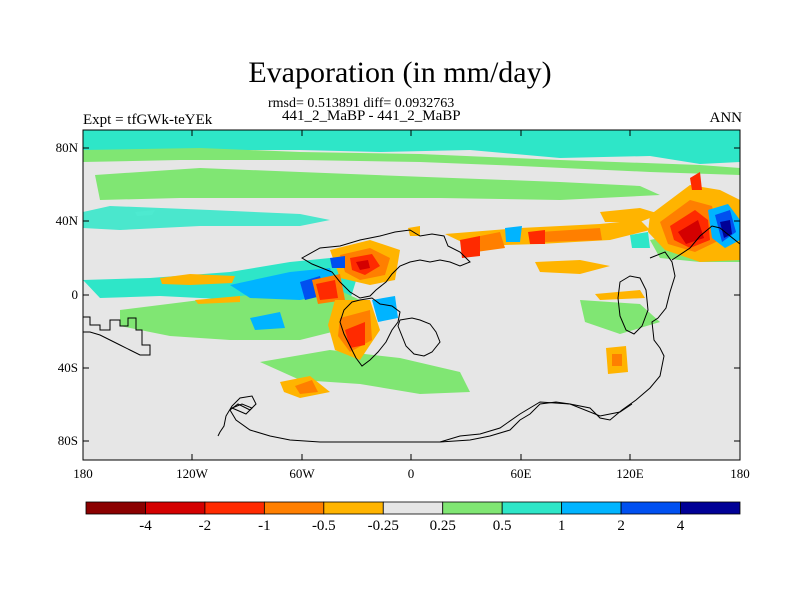  Describe the element at coordinates (726, 118) in the screenshot. I see `season-label: ANN` at that location.